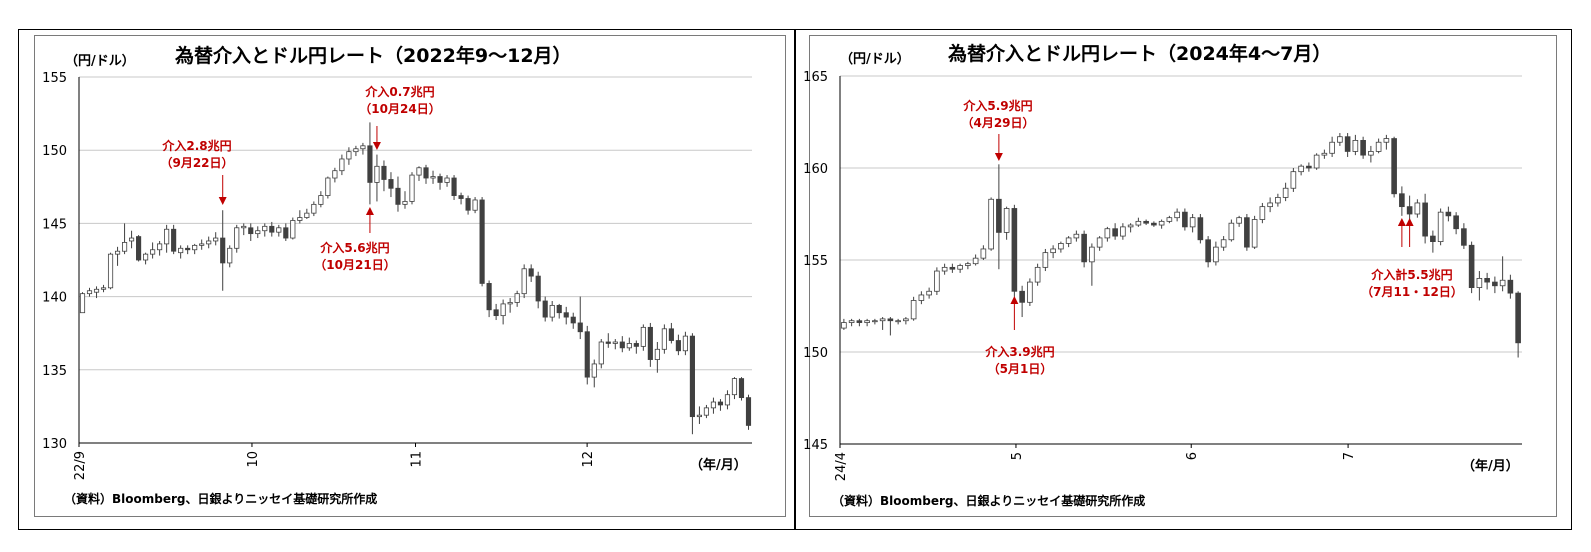 This screenshot has height=552, width=1591. I want to click on y-tick-label: 145, so click(54, 224).